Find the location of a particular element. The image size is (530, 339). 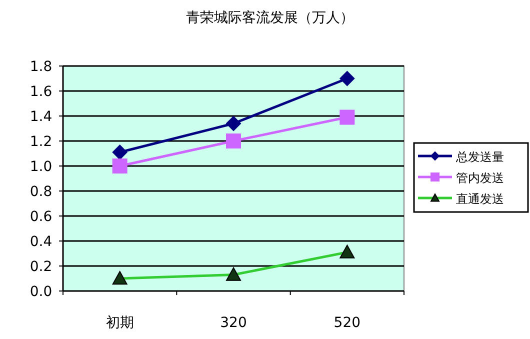

y-tick-label: 1.6 is located at coordinates (41, 92).